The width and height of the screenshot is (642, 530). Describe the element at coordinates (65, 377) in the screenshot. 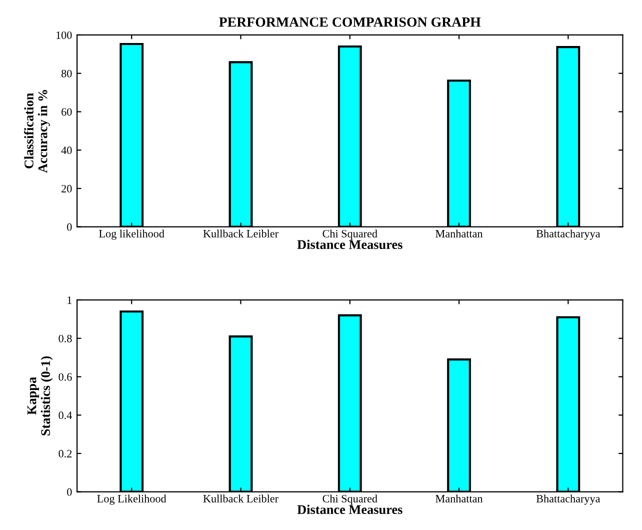

I see `y-tick-label: 0.6` at that location.